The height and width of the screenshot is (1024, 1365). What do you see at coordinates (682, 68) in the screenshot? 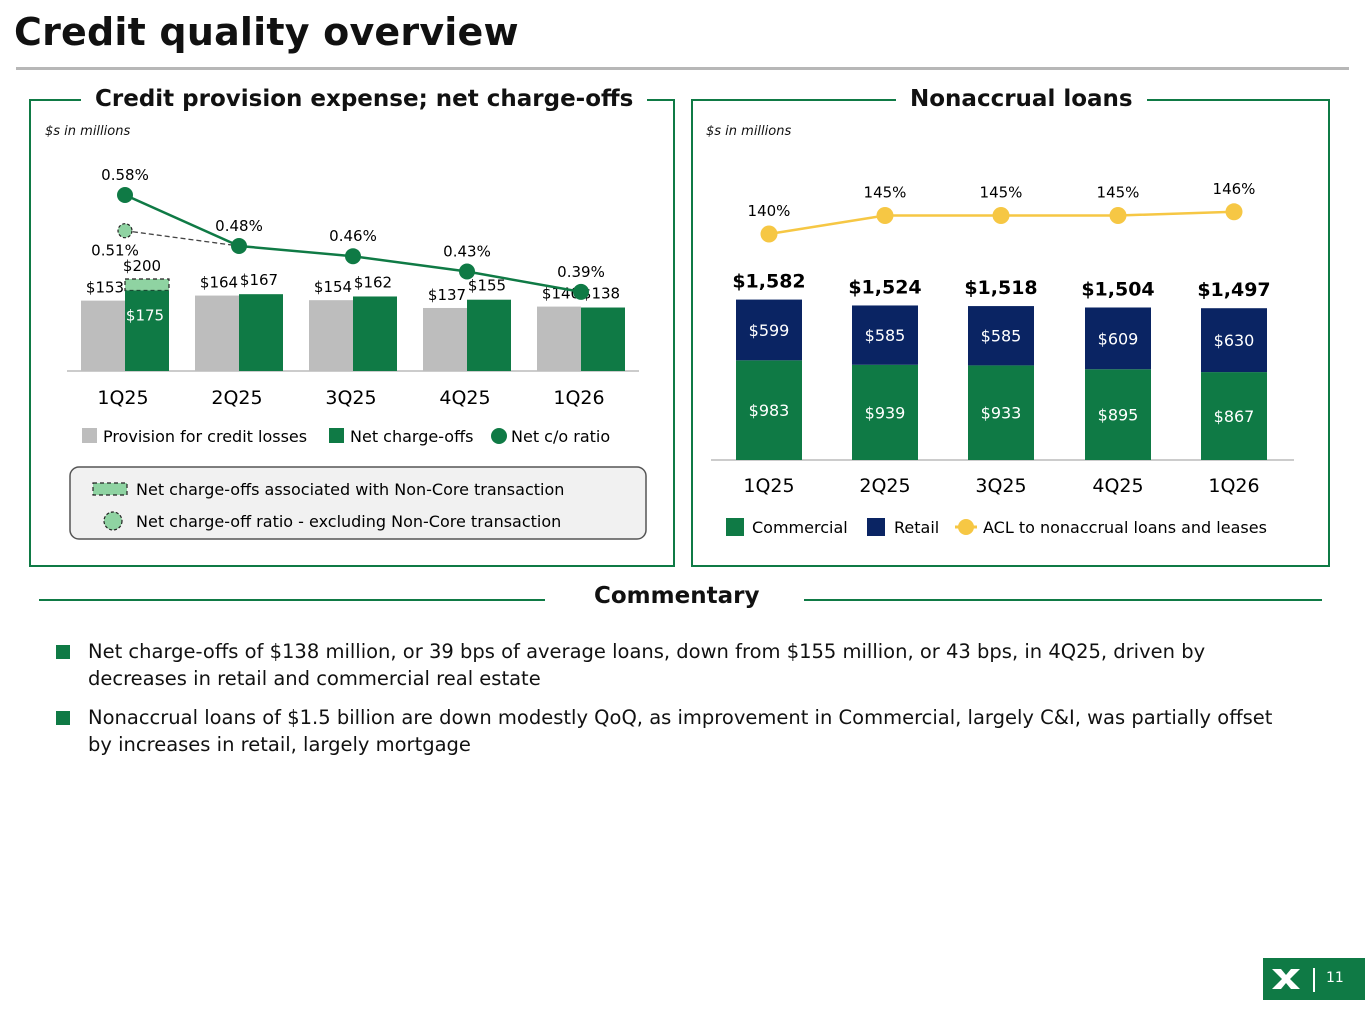
I see `title-divider` at bounding box center [682, 68].